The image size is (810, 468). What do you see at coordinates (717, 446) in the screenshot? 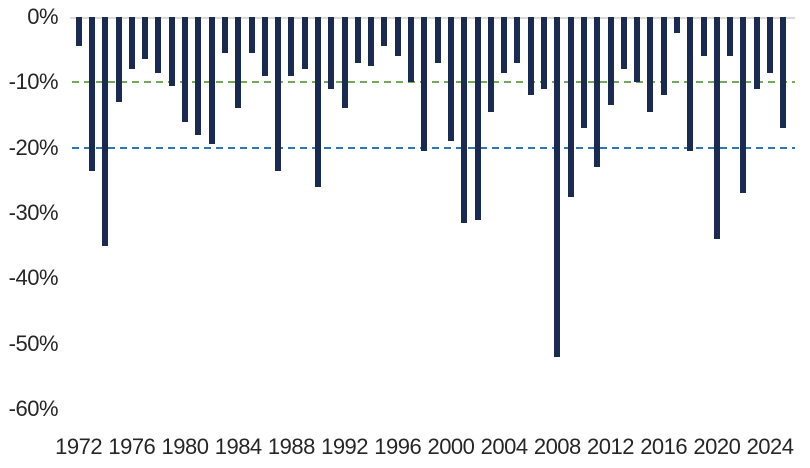
I see `x-tick-label: 2020` at bounding box center [717, 446].